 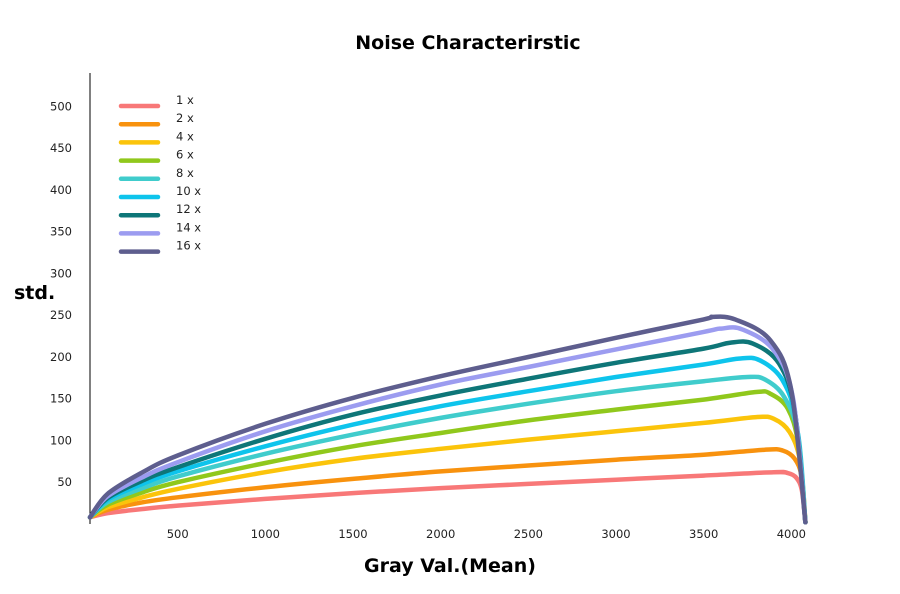 I want to click on y-tick-label: 400, so click(x=61, y=190).